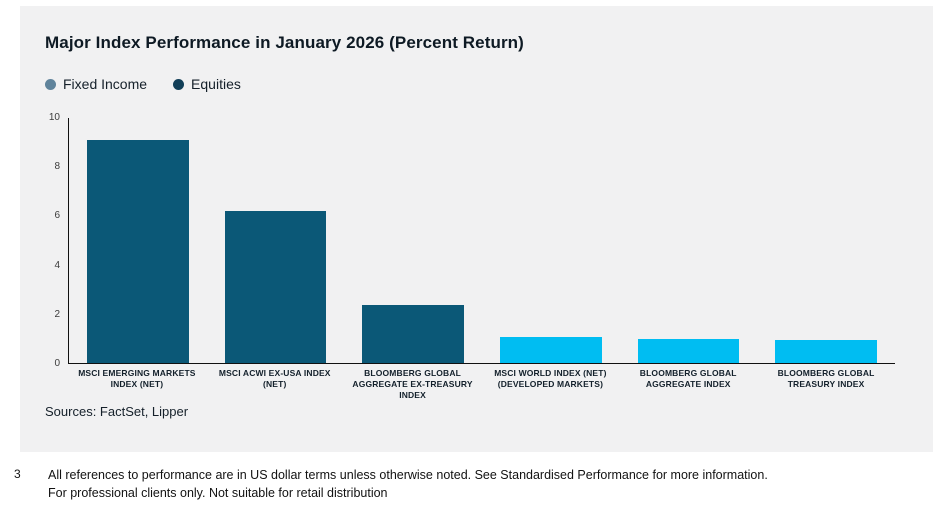  What do you see at coordinates (137, 379) in the screenshot?
I see `x-axis-category-label: MSCI EMERGING MARKETS INDEX (NET)` at bounding box center [137, 379].